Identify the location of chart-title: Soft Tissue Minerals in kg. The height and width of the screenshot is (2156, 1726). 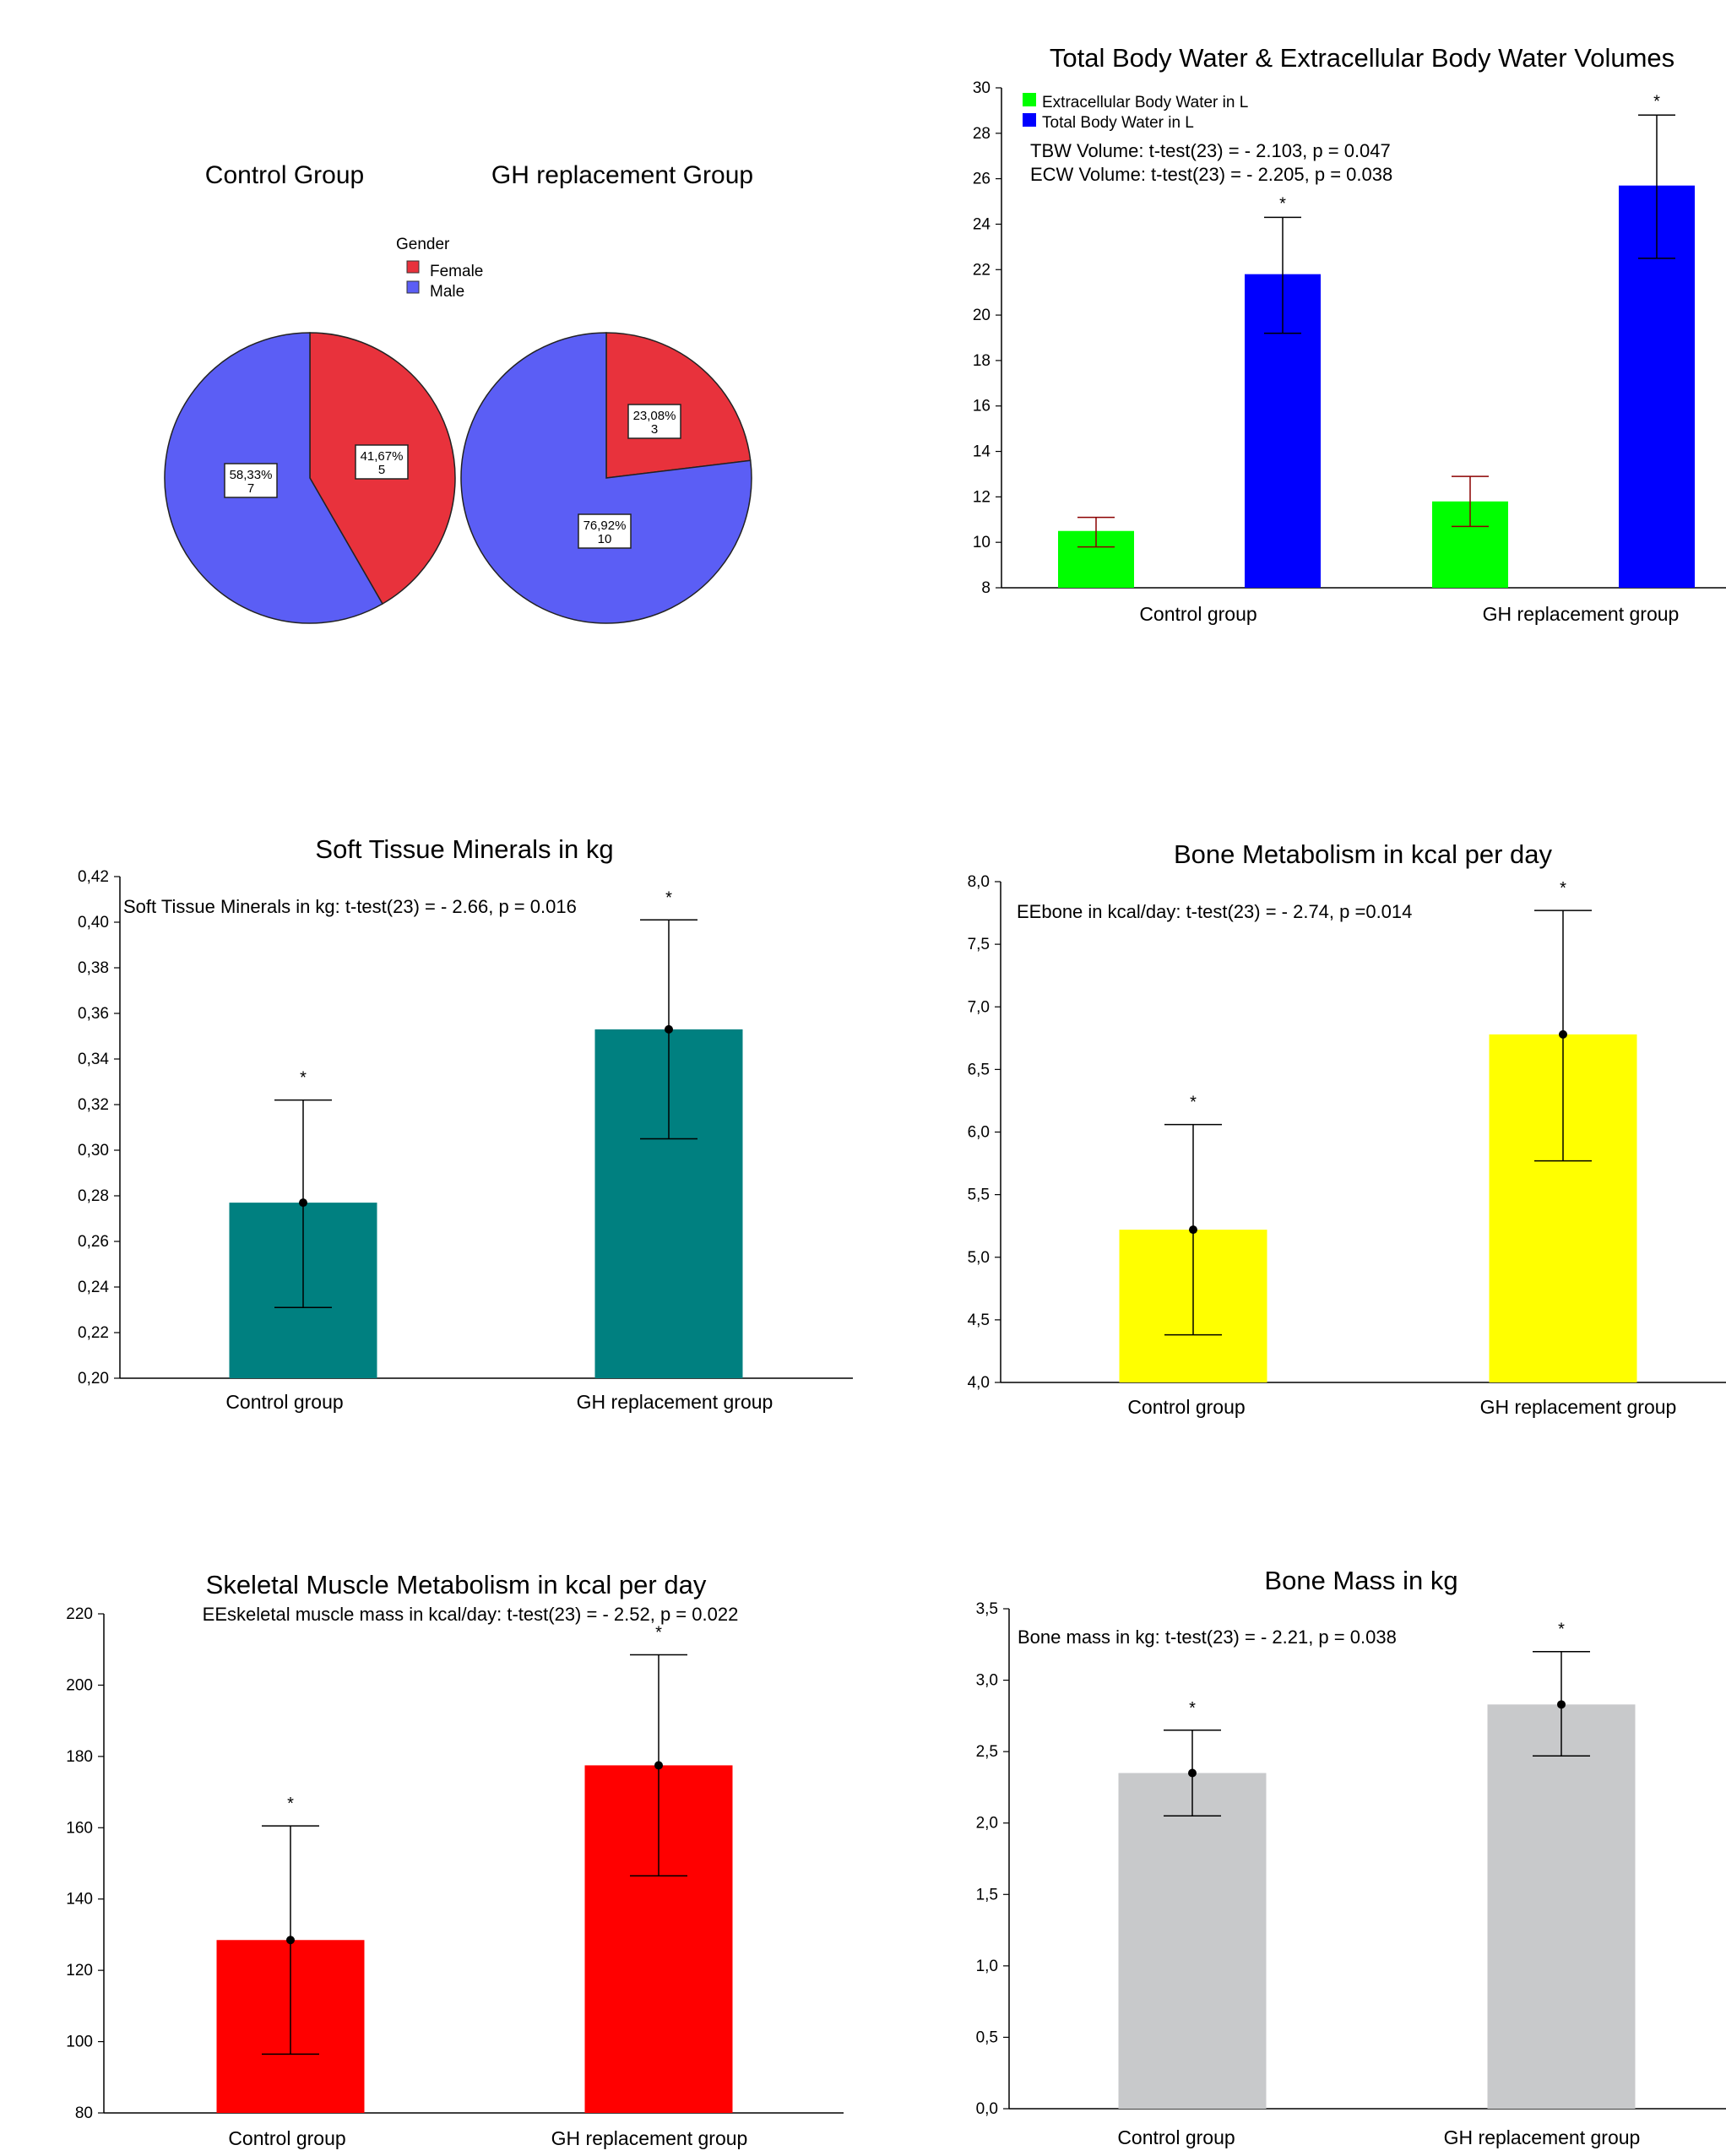
(464, 849).